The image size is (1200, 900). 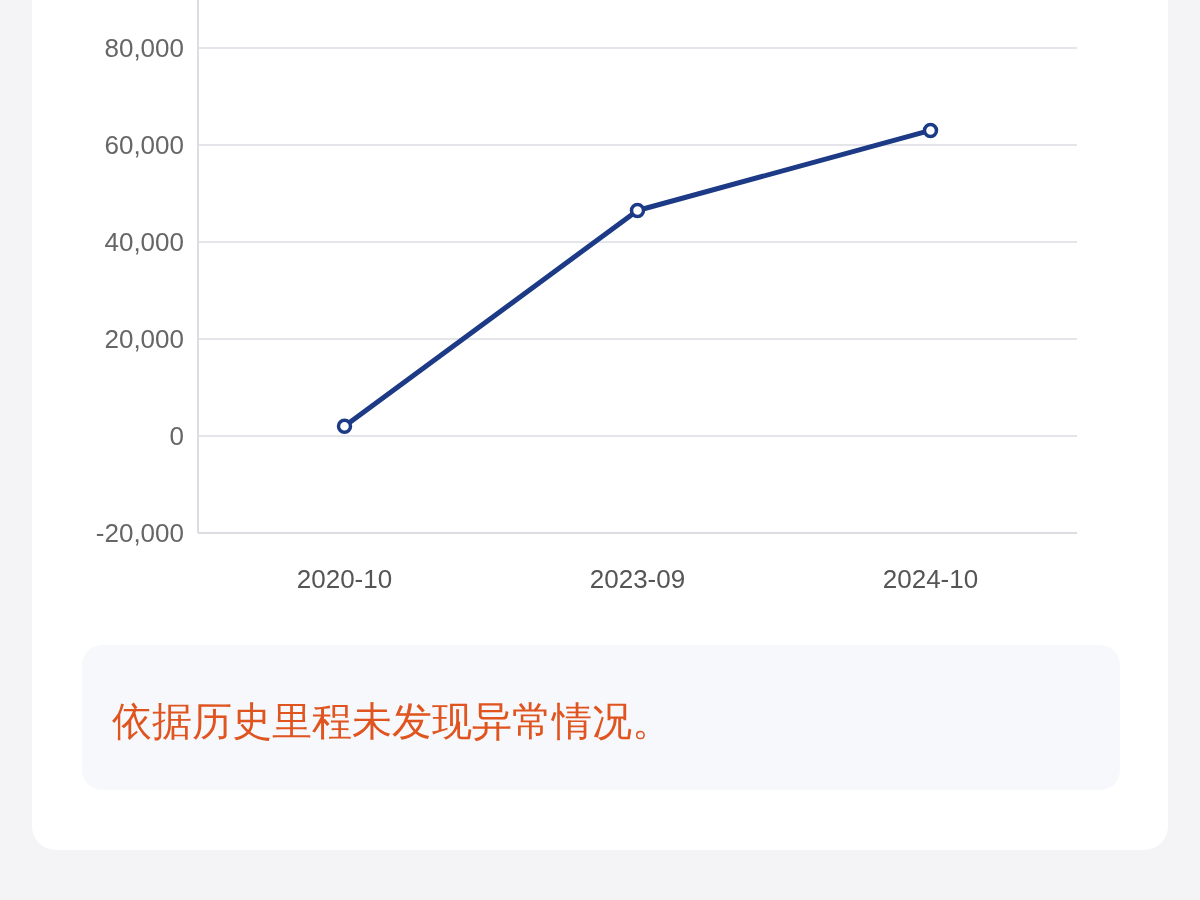 What do you see at coordinates (637, 579) in the screenshot?
I see `x-tick-label: 2023-09` at bounding box center [637, 579].